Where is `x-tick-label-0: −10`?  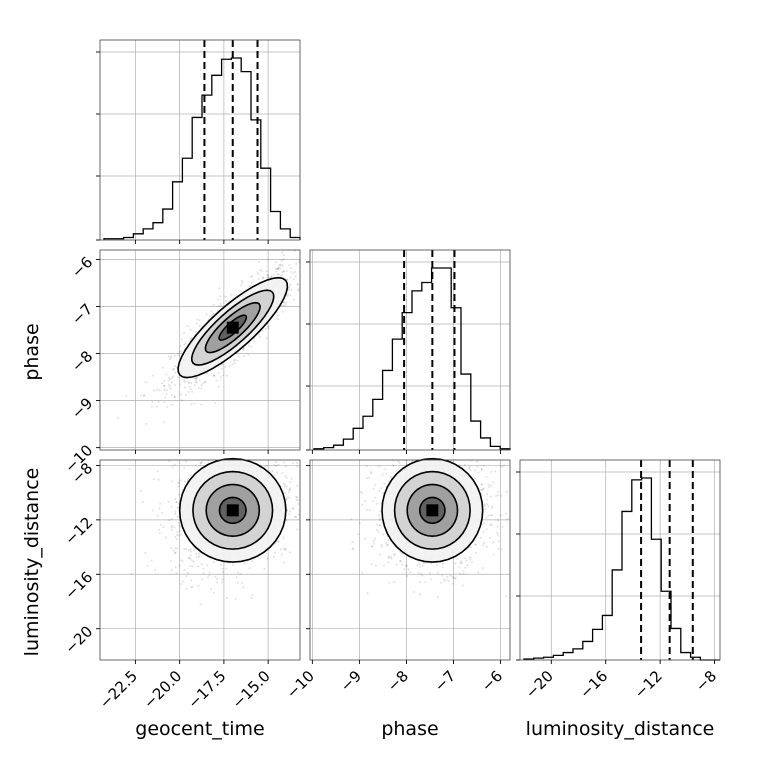 x-tick-label-0: −10 is located at coordinates (300, 684).